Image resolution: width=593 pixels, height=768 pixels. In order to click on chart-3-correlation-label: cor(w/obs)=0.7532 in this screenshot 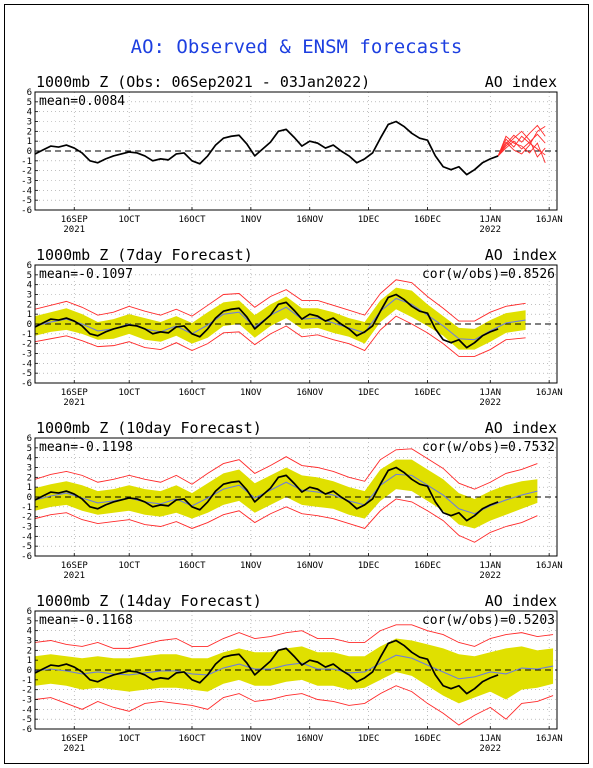, I will do `click(488, 447)`.